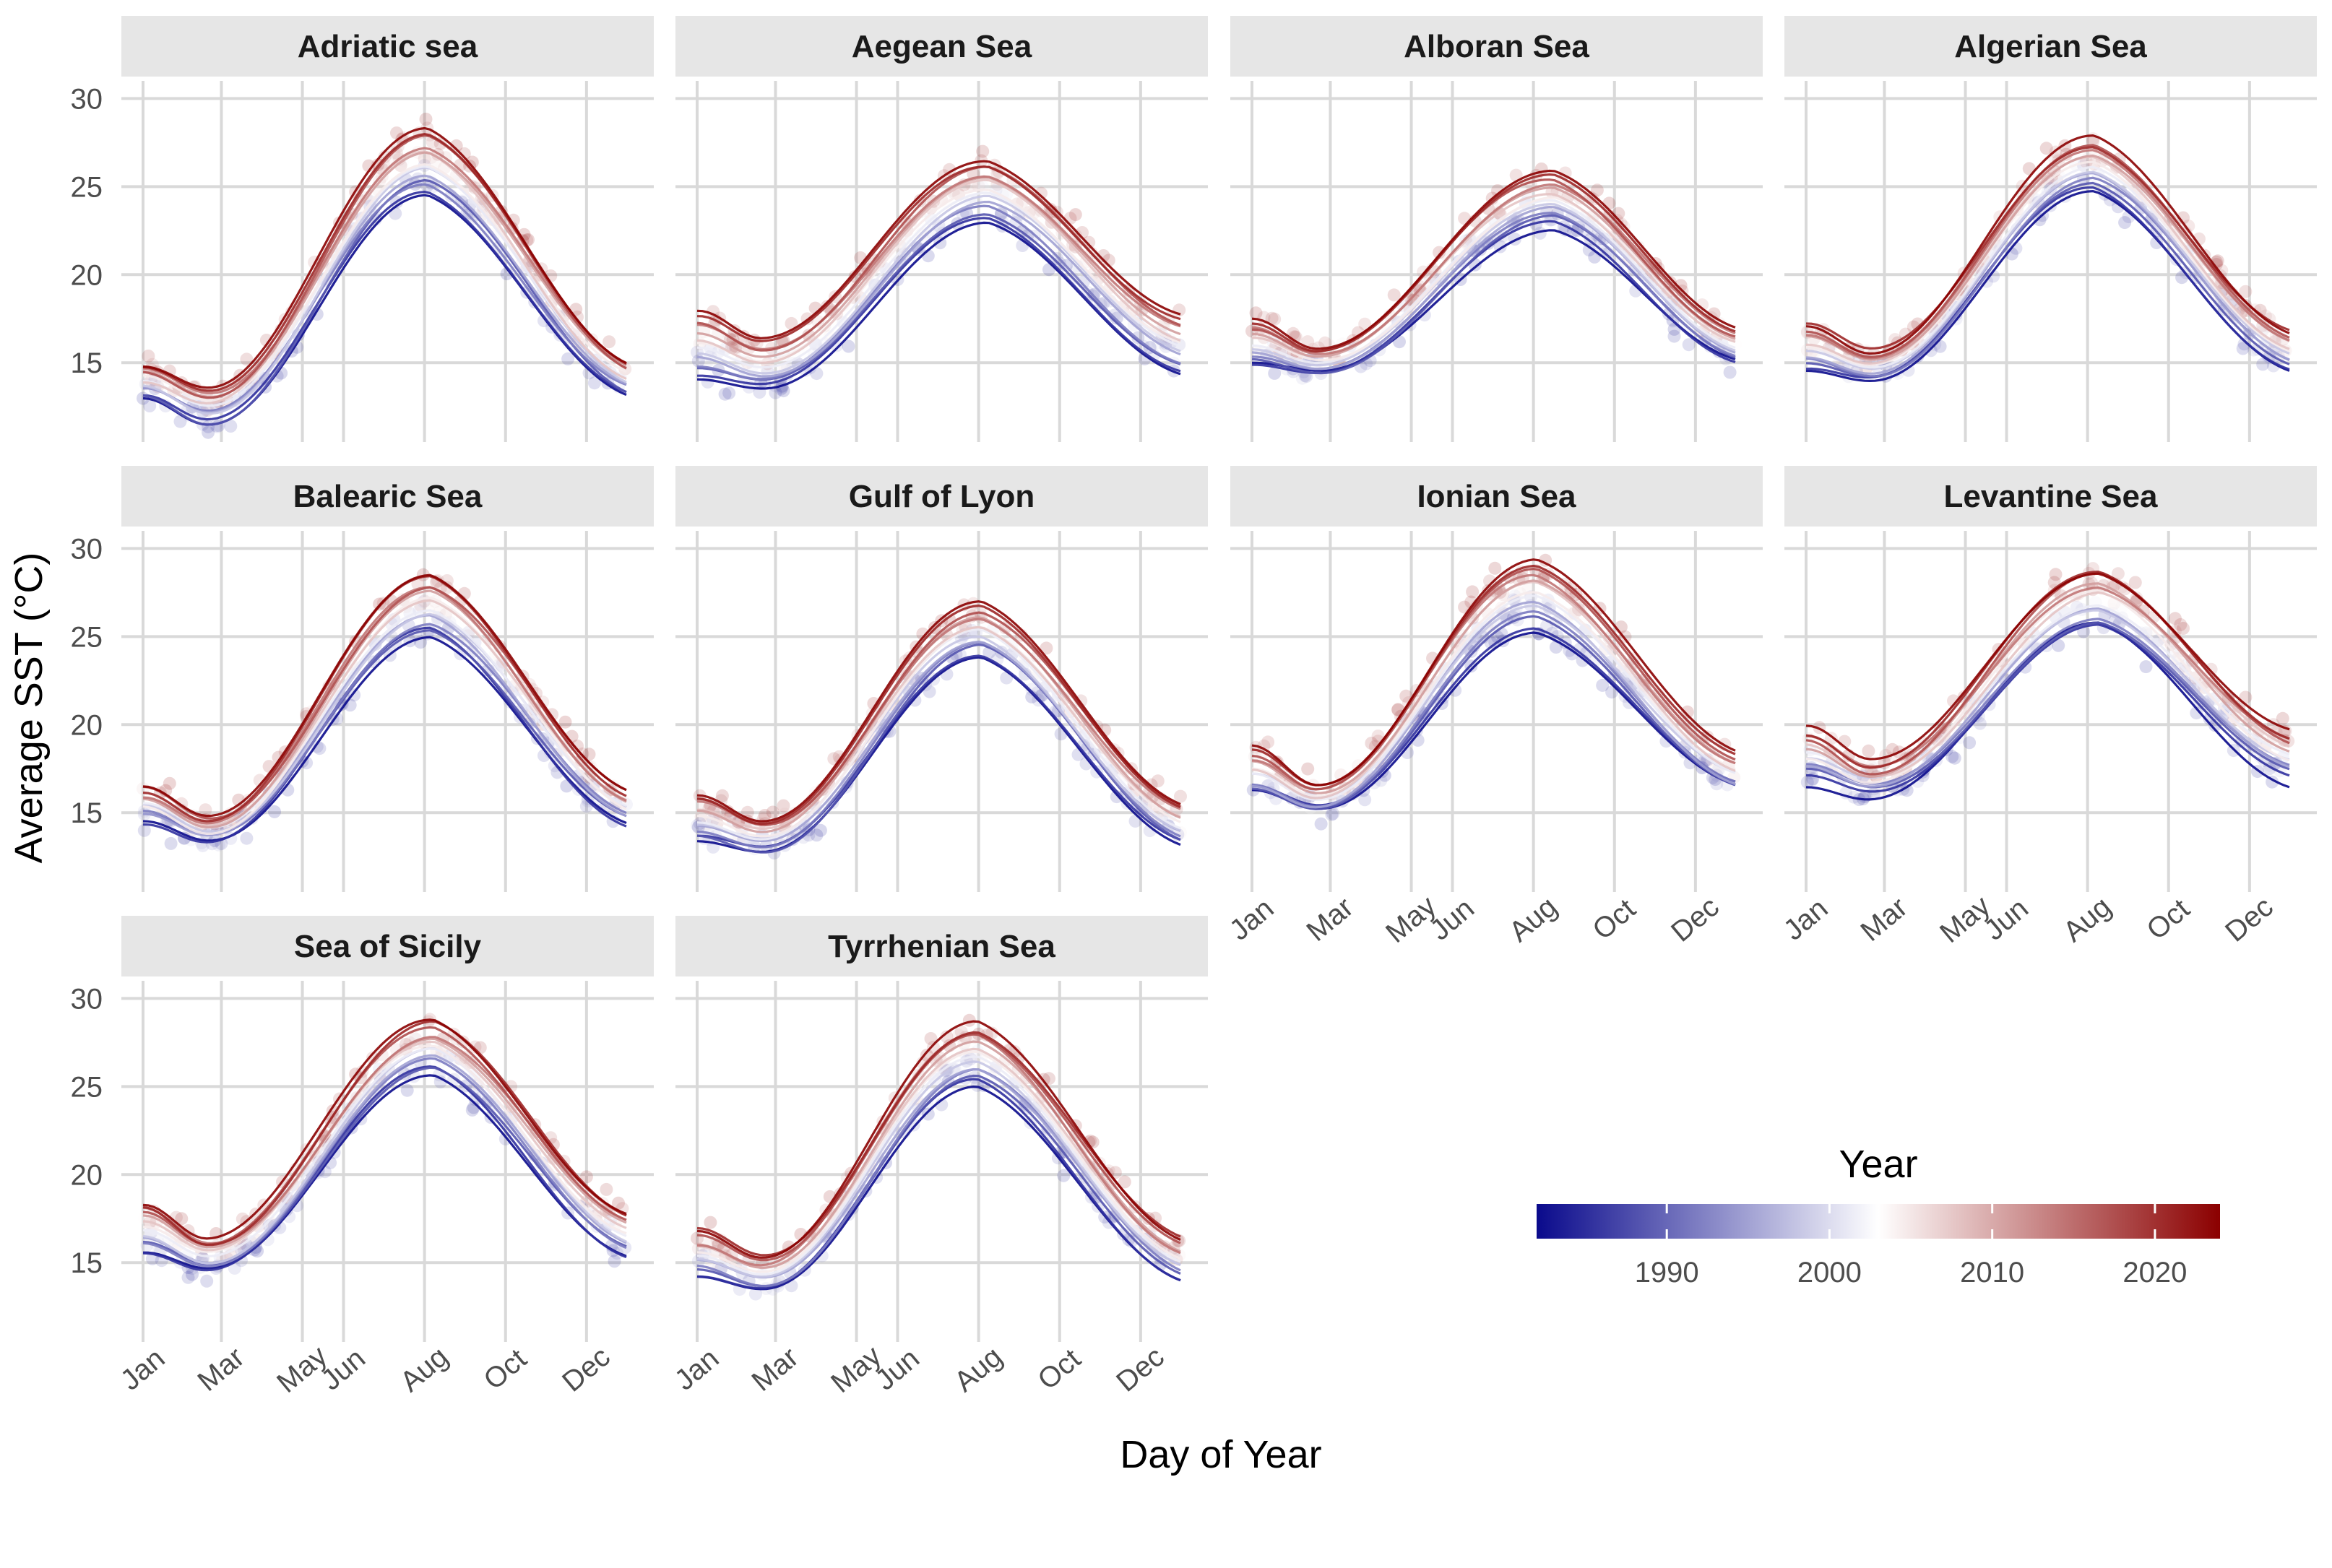 This screenshot has width=2332, height=1568. Describe the element at coordinates (87, 549) in the screenshot. I see `y-tick-label: 30` at that location.